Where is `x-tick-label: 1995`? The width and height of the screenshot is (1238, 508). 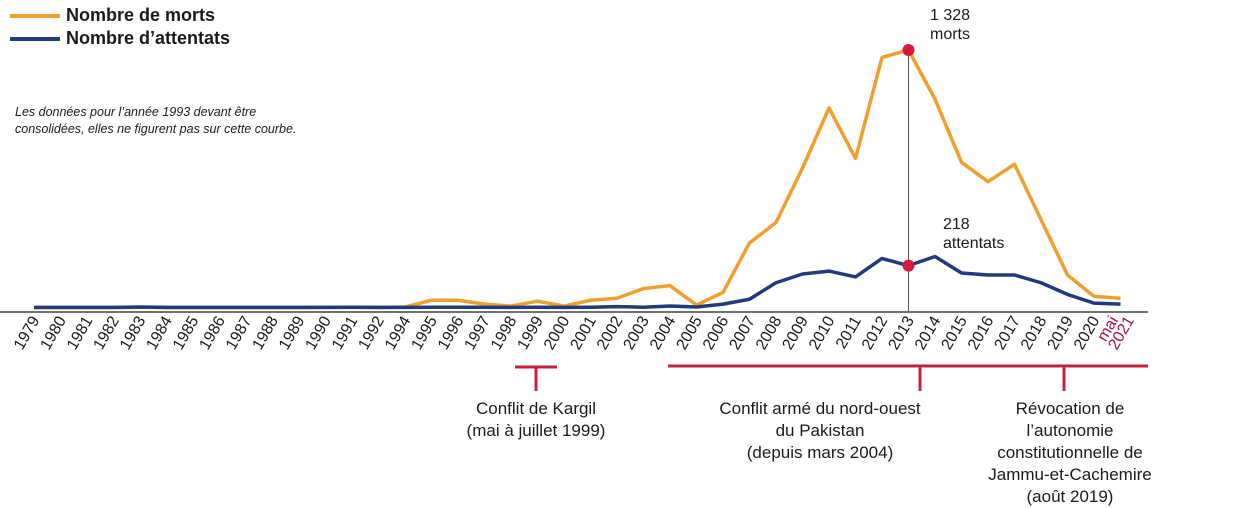 x-tick-label: 1995 is located at coordinates (424, 332).